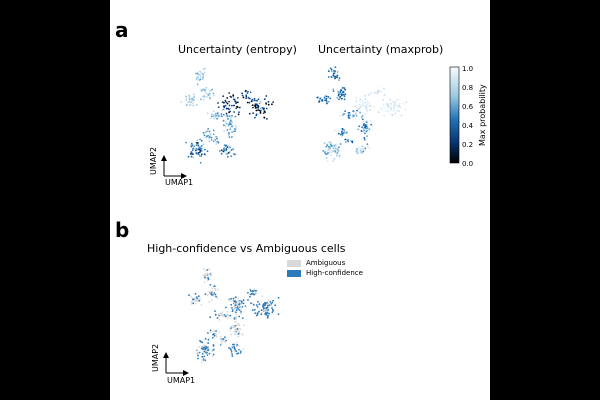 Image resolution: width=600 pixels, height=400 pixels. What do you see at coordinates (362, 114) in the screenshot?
I see `umap-maxprob-scatter` at bounding box center [362, 114].